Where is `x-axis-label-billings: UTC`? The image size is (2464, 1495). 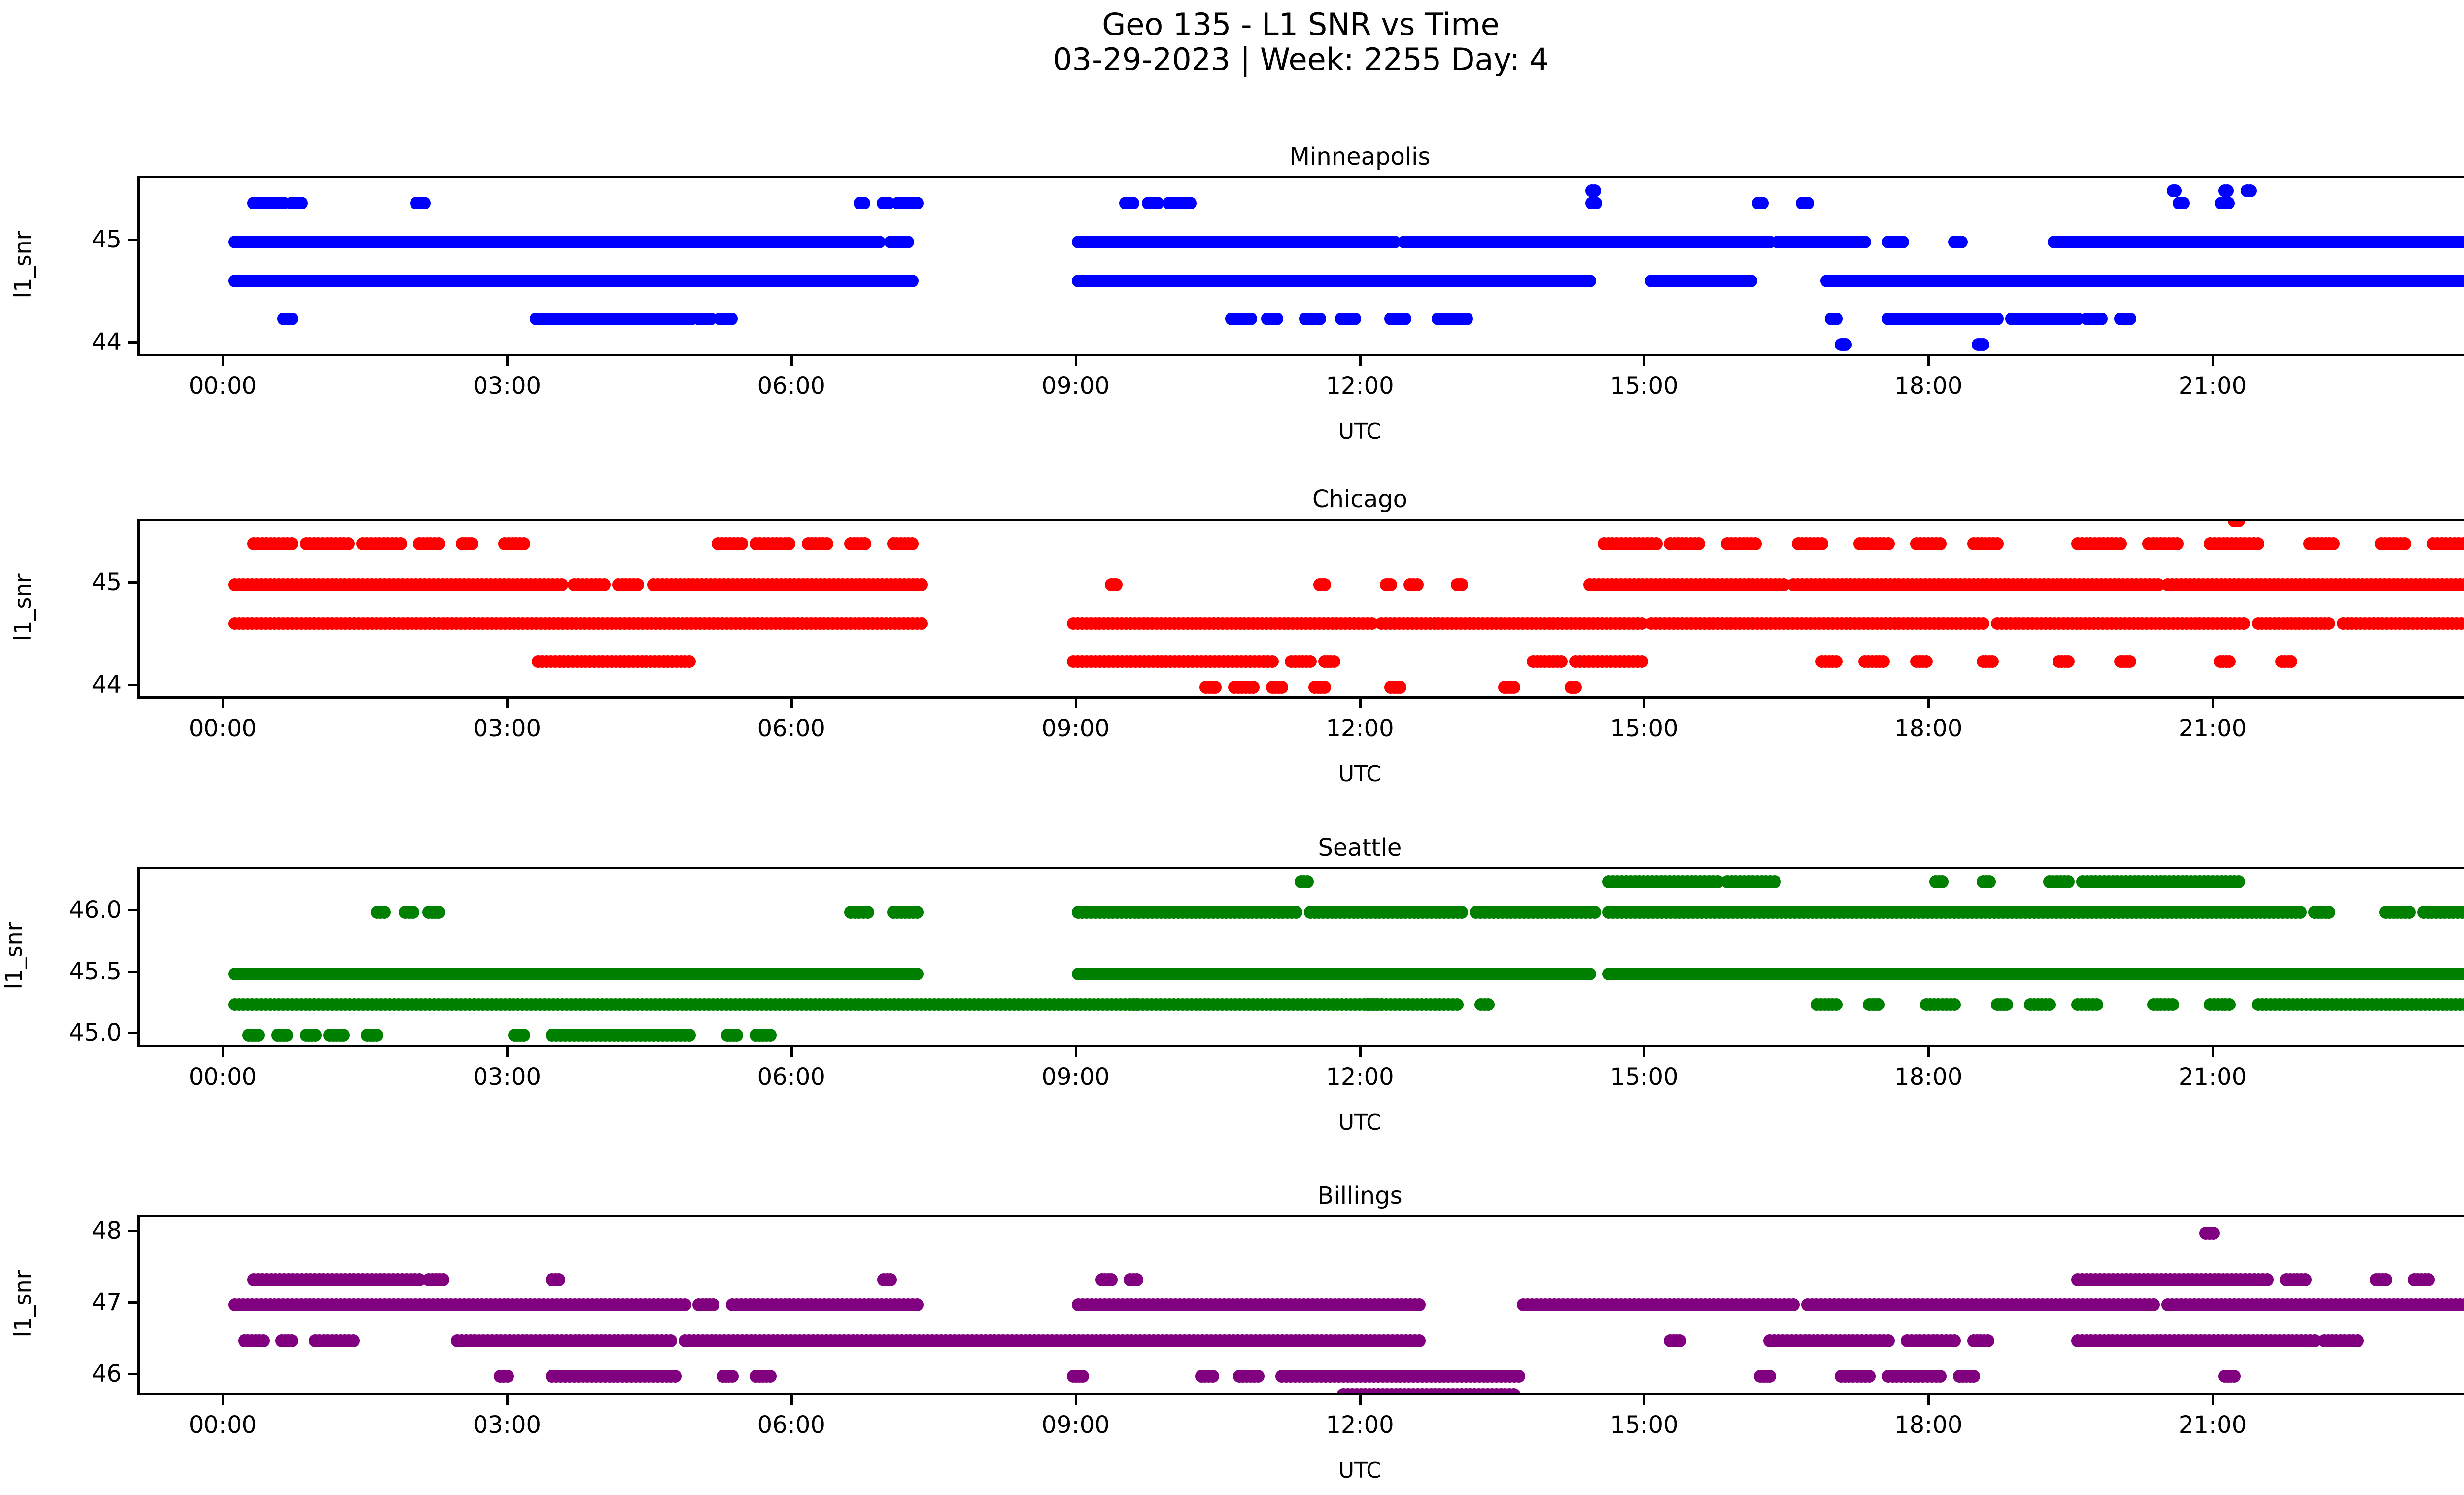 x-axis-label-billings: UTC is located at coordinates (1360, 1470).